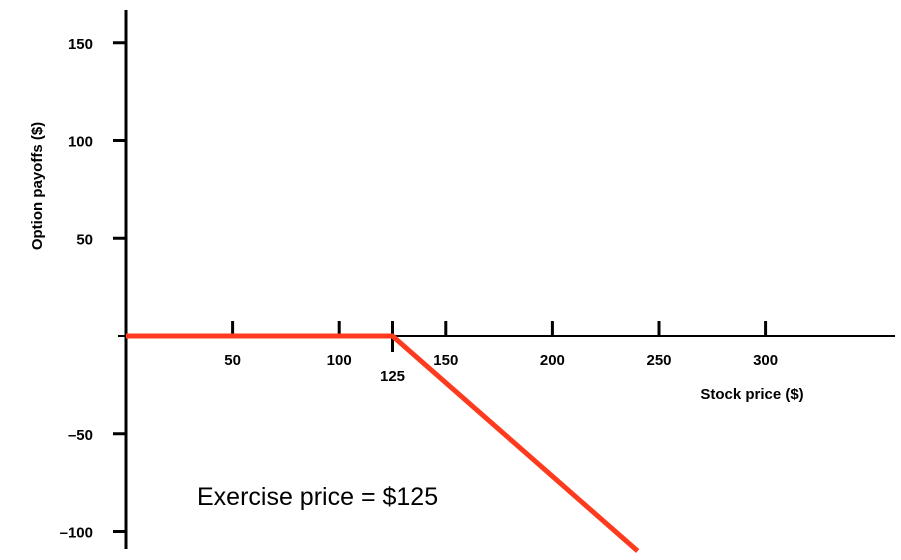 The width and height of the screenshot is (901, 560). What do you see at coordinates (751, 394) in the screenshot?
I see `x-axis-title: Stock price ($)` at bounding box center [751, 394].